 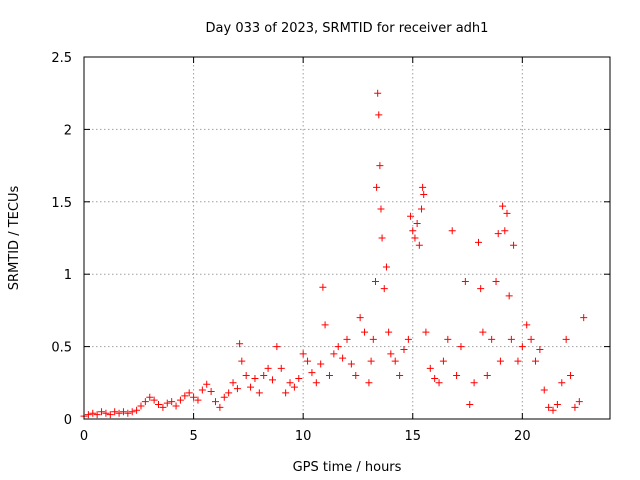 What do you see at coordinates (68, 130) in the screenshot?
I see `y-tick-label: 2` at bounding box center [68, 130].